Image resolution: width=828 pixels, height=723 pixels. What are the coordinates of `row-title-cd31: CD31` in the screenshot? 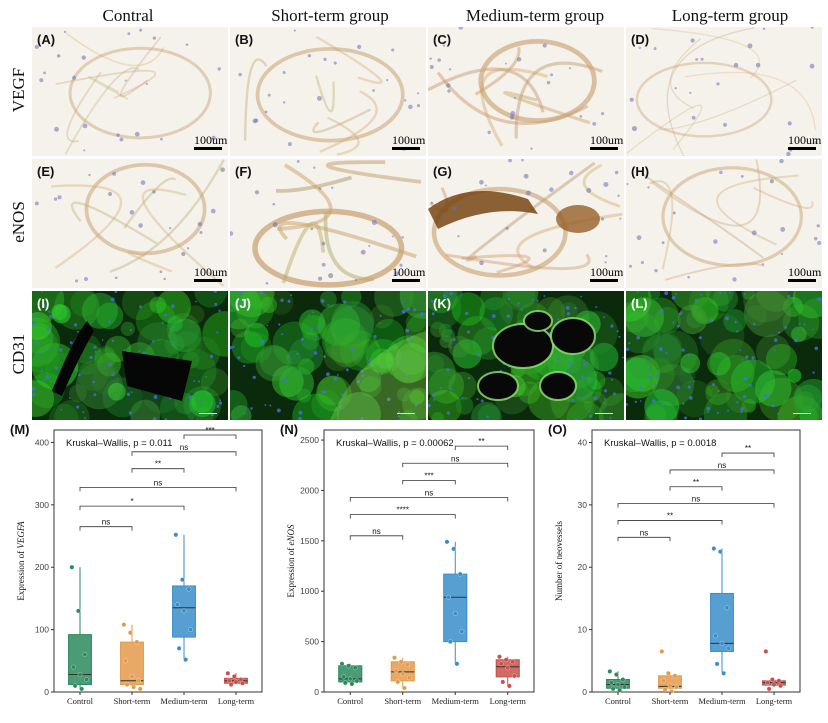 It's located at (18, 354).